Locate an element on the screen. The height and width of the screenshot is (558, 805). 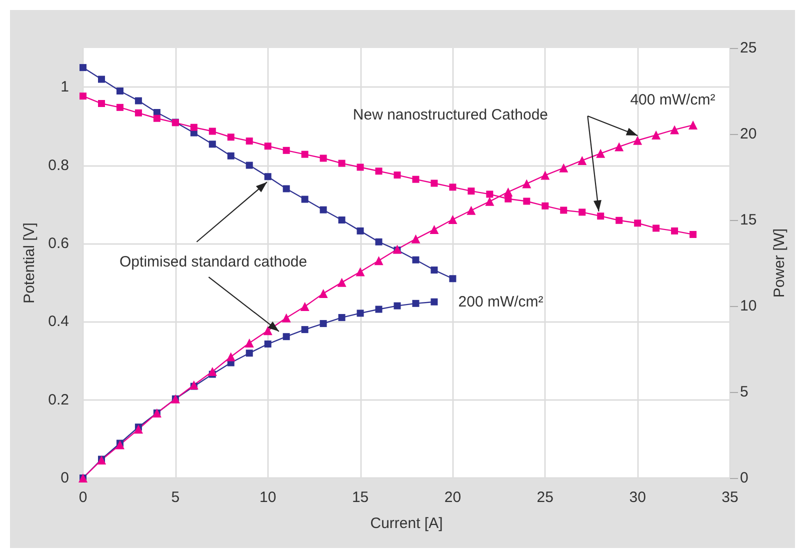
y2-tick-label: 10 is located at coordinates (748, 306).